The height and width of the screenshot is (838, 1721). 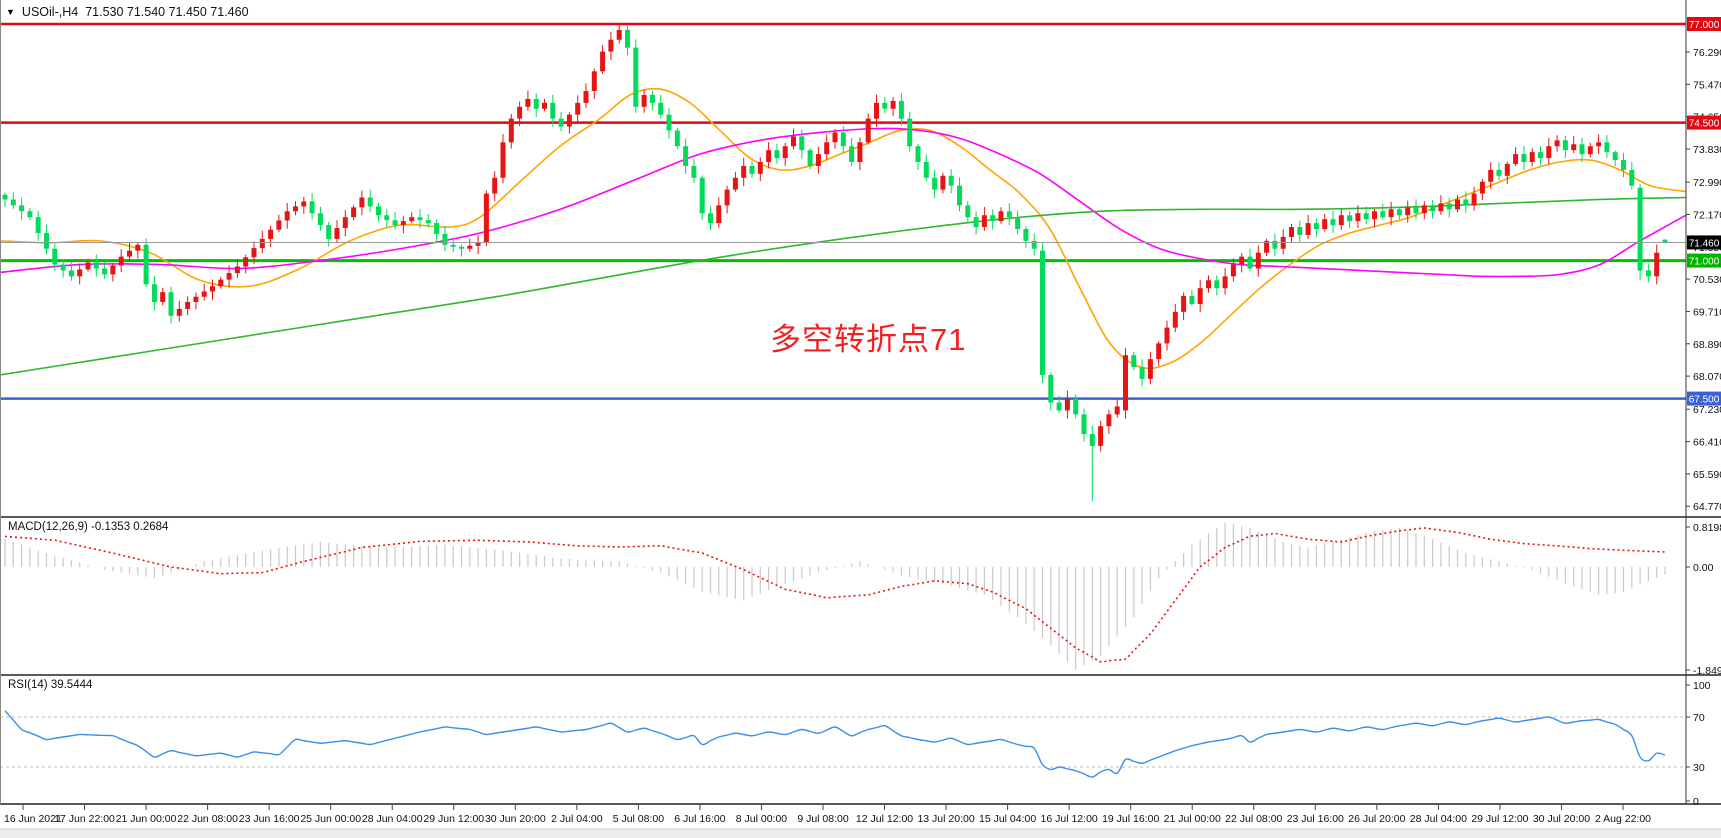 What do you see at coordinates (1707, 183) in the screenshot?
I see `price-tick-label: 72.990` at bounding box center [1707, 183].